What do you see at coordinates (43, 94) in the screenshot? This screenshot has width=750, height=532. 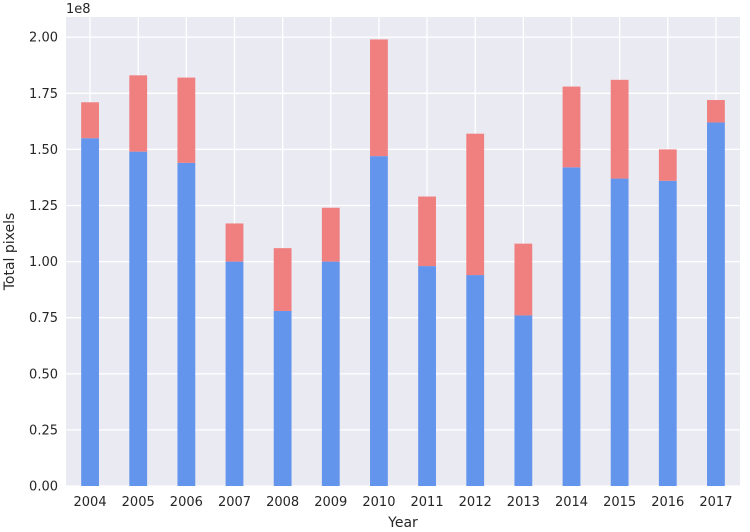 I see `y-tick-label: 1.75` at bounding box center [43, 94].